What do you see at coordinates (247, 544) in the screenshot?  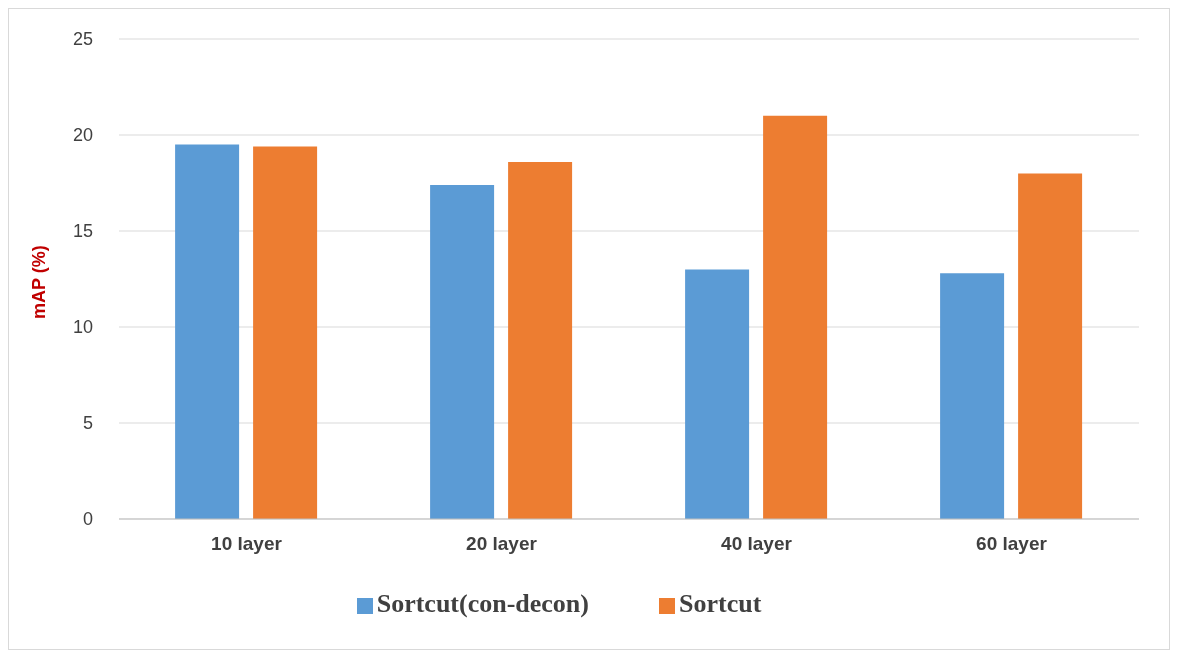 I see `x-tick-label: 10 layer` at bounding box center [247, 544].